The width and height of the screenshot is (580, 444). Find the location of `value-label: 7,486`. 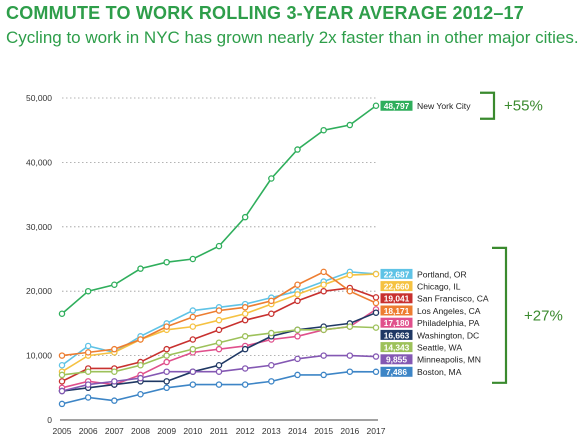

value-label: 7,486 is located at coordinates (396, 372).